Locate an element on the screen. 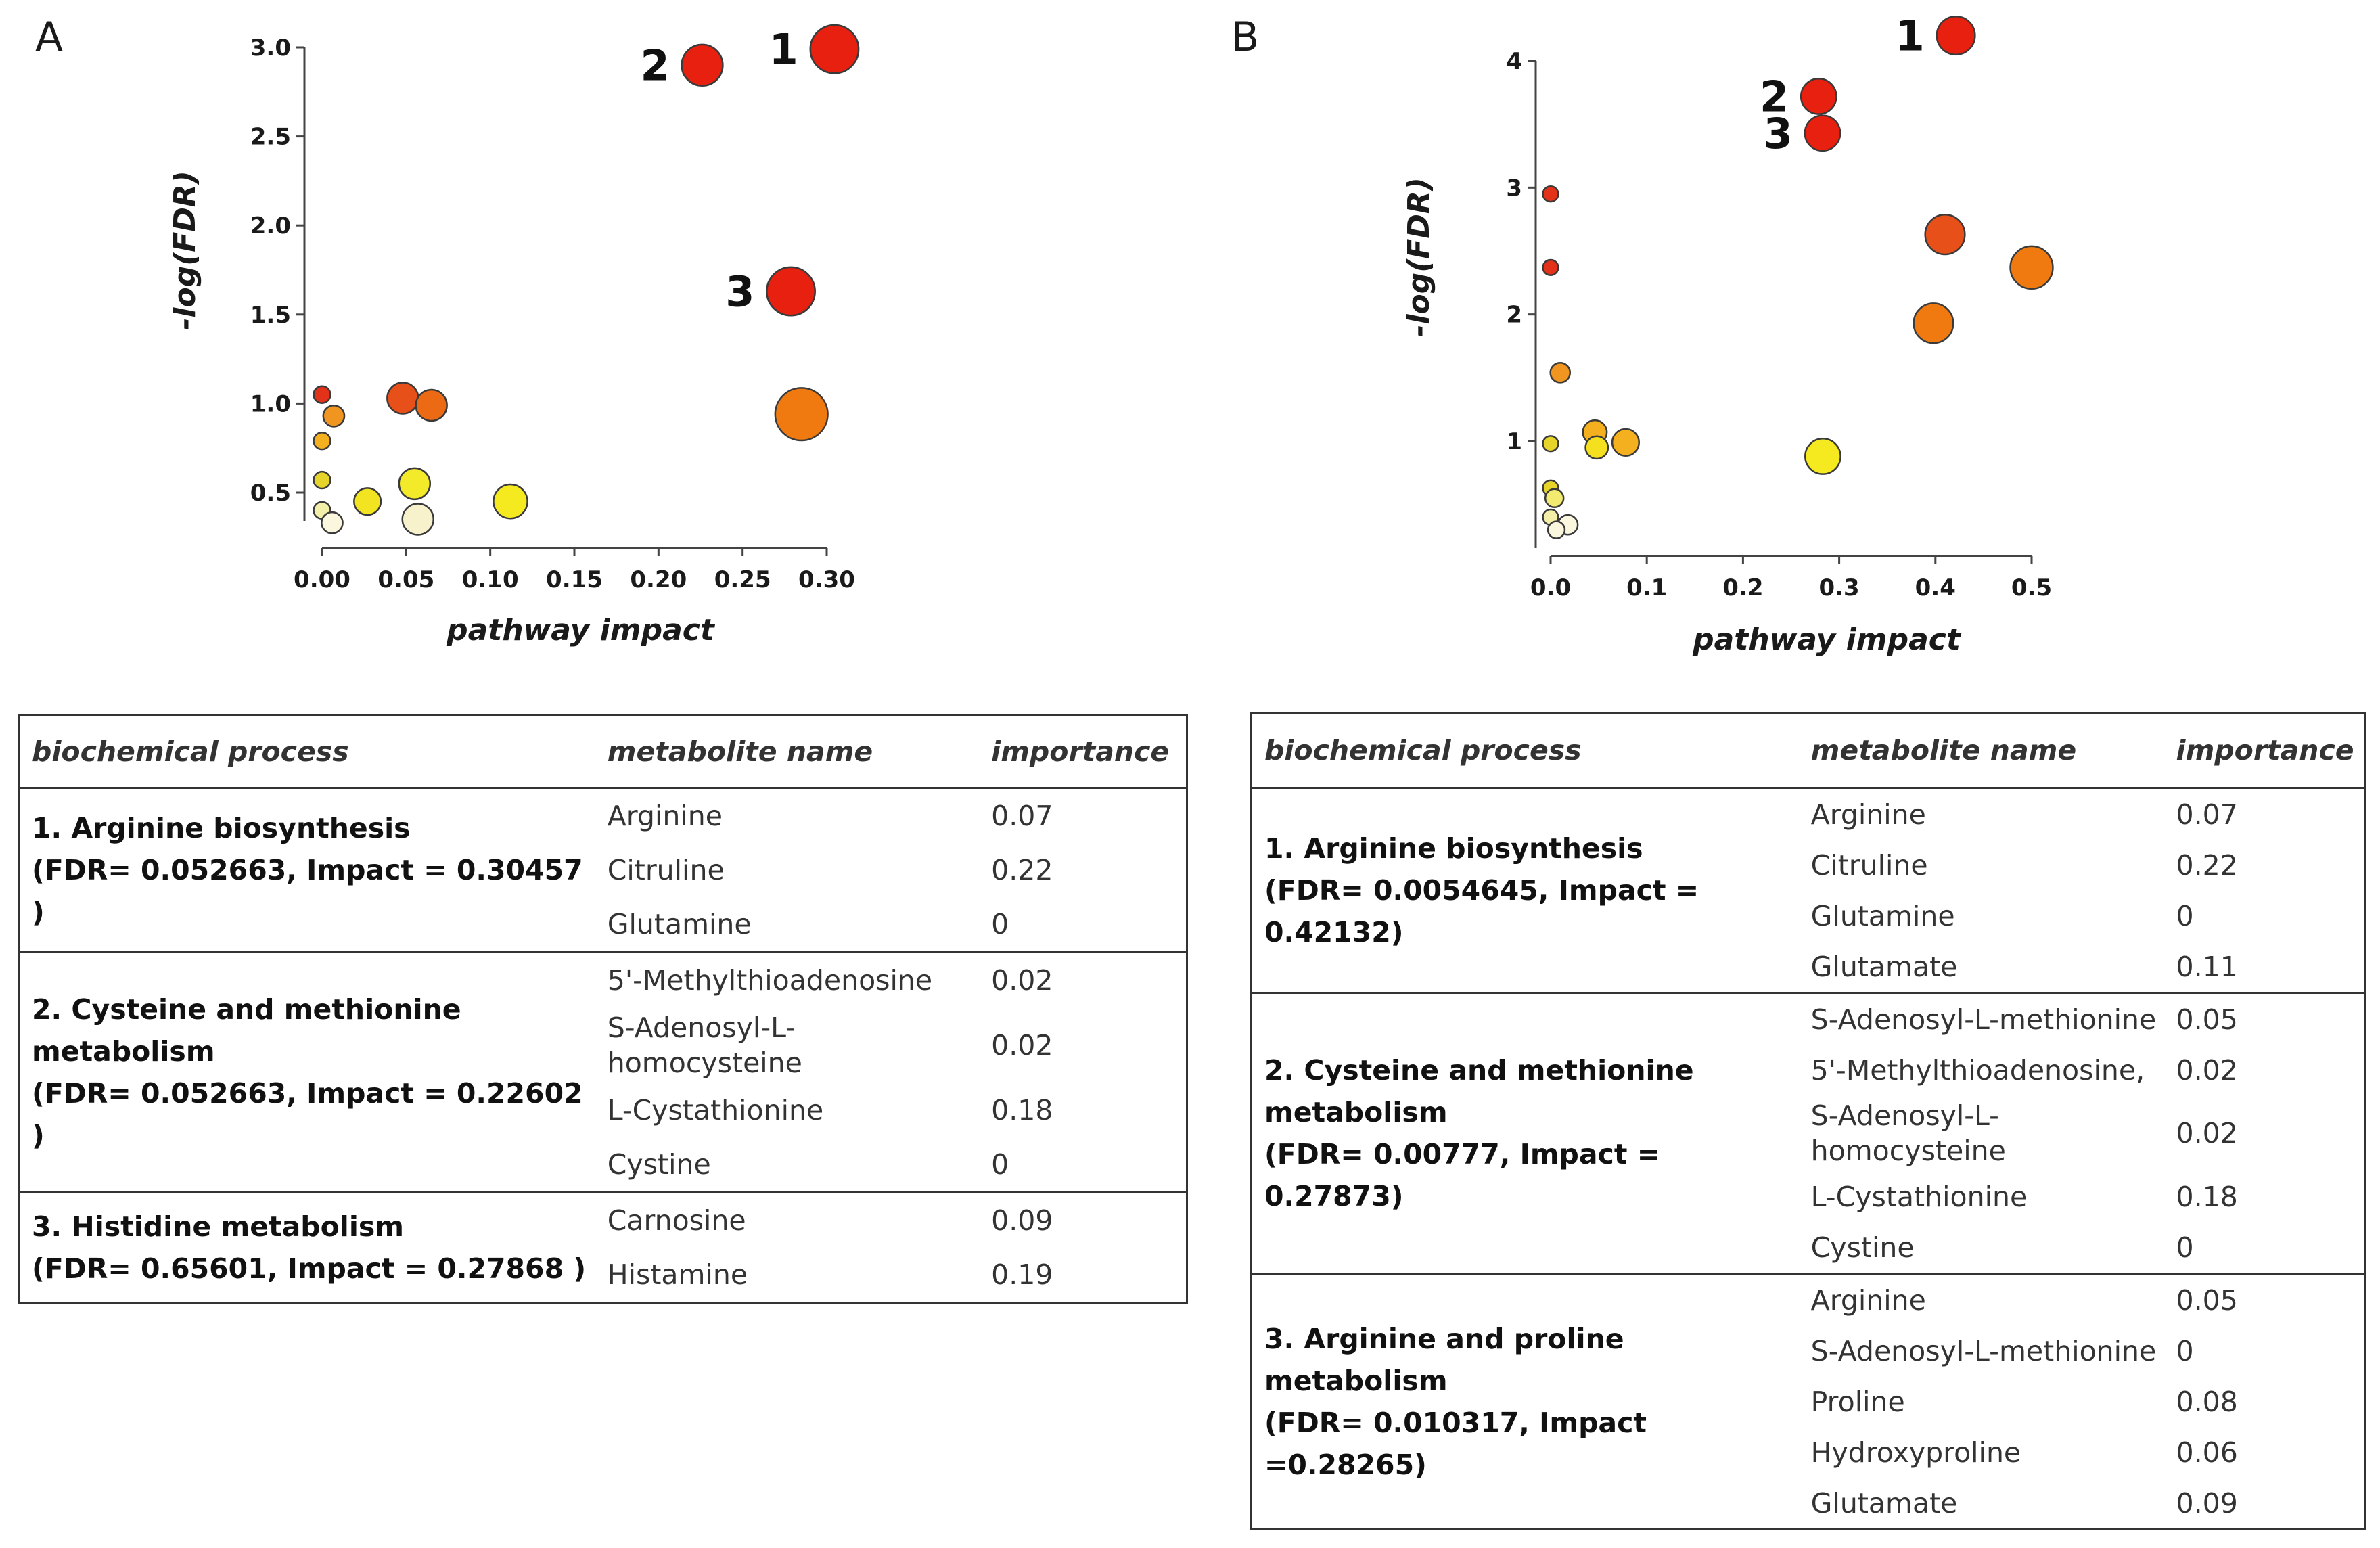 The height and width of the screenshot is (1548, 2380). importance-cell: 0.09 is located at coordinates (2207, 1503).